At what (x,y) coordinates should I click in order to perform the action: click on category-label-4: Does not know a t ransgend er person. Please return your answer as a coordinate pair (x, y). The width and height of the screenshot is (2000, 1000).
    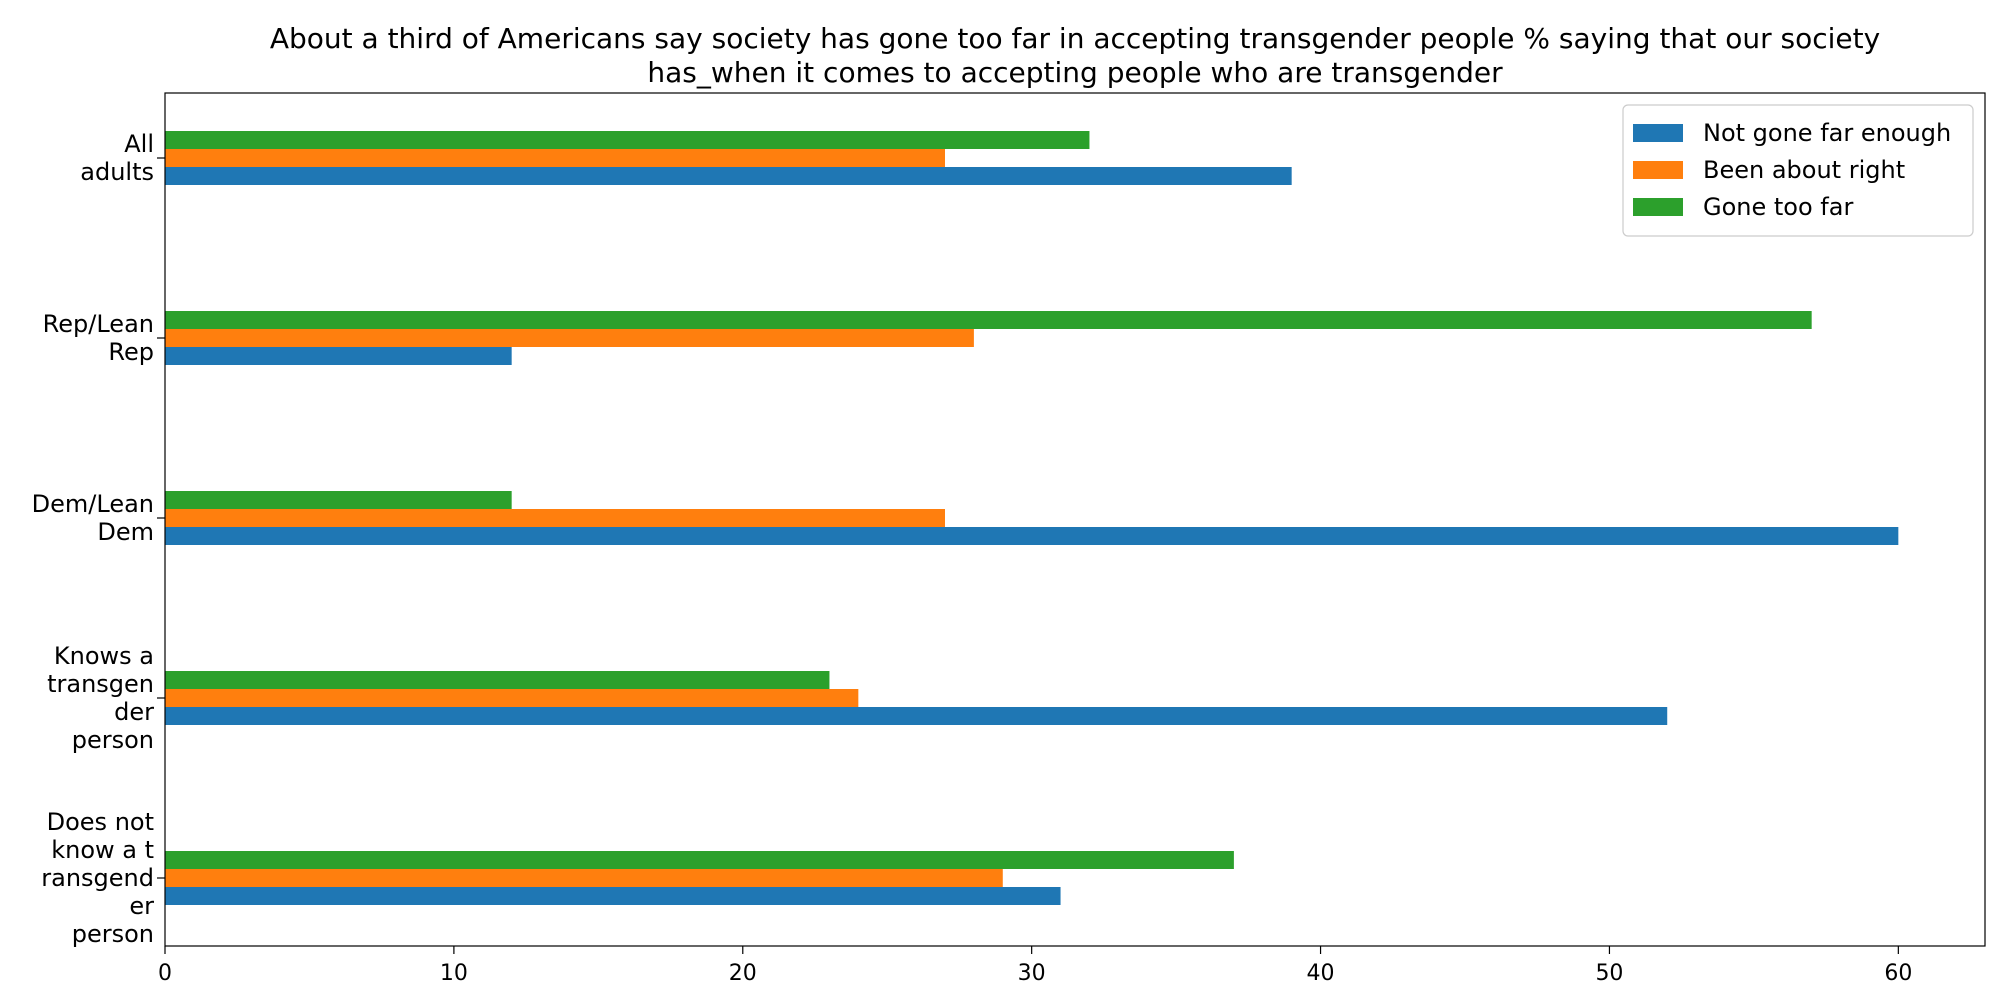
    Looking at the image, I should click on (97, 878).